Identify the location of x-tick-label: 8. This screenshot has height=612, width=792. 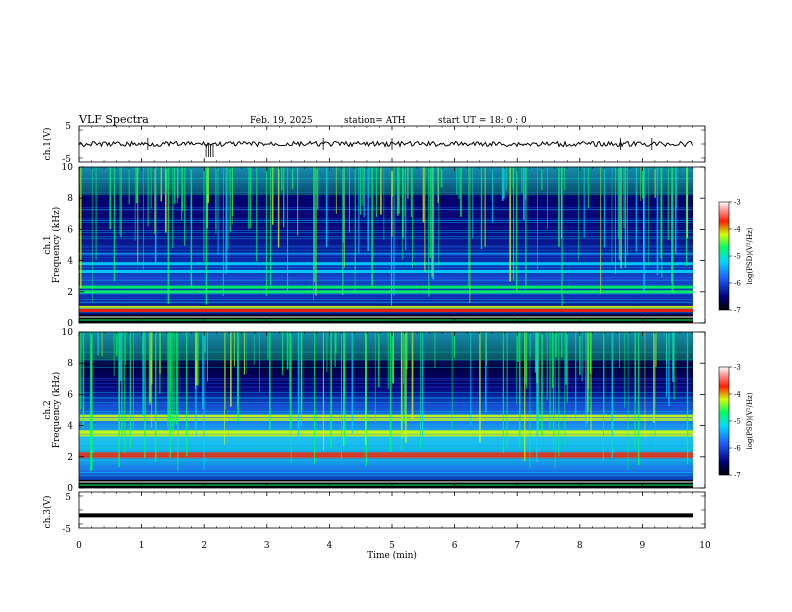
(580, 546).